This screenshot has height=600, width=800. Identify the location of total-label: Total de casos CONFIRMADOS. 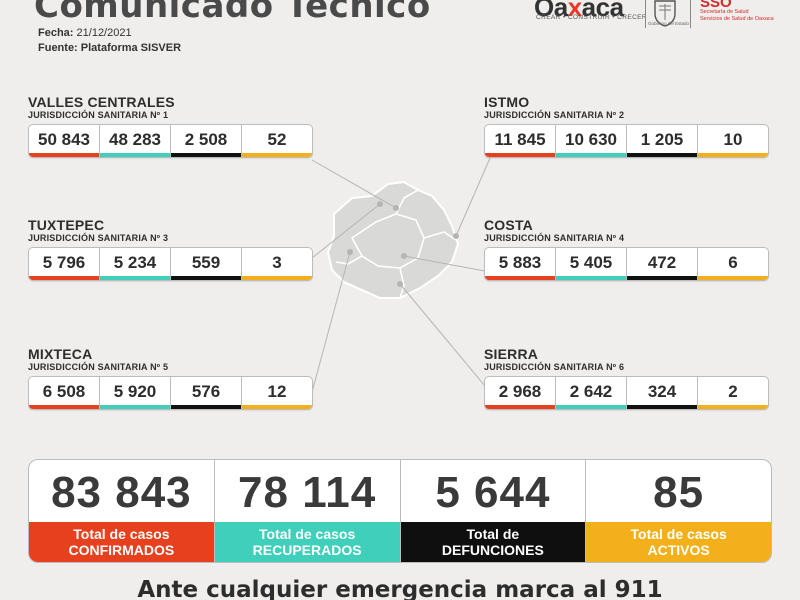
(121, 542).